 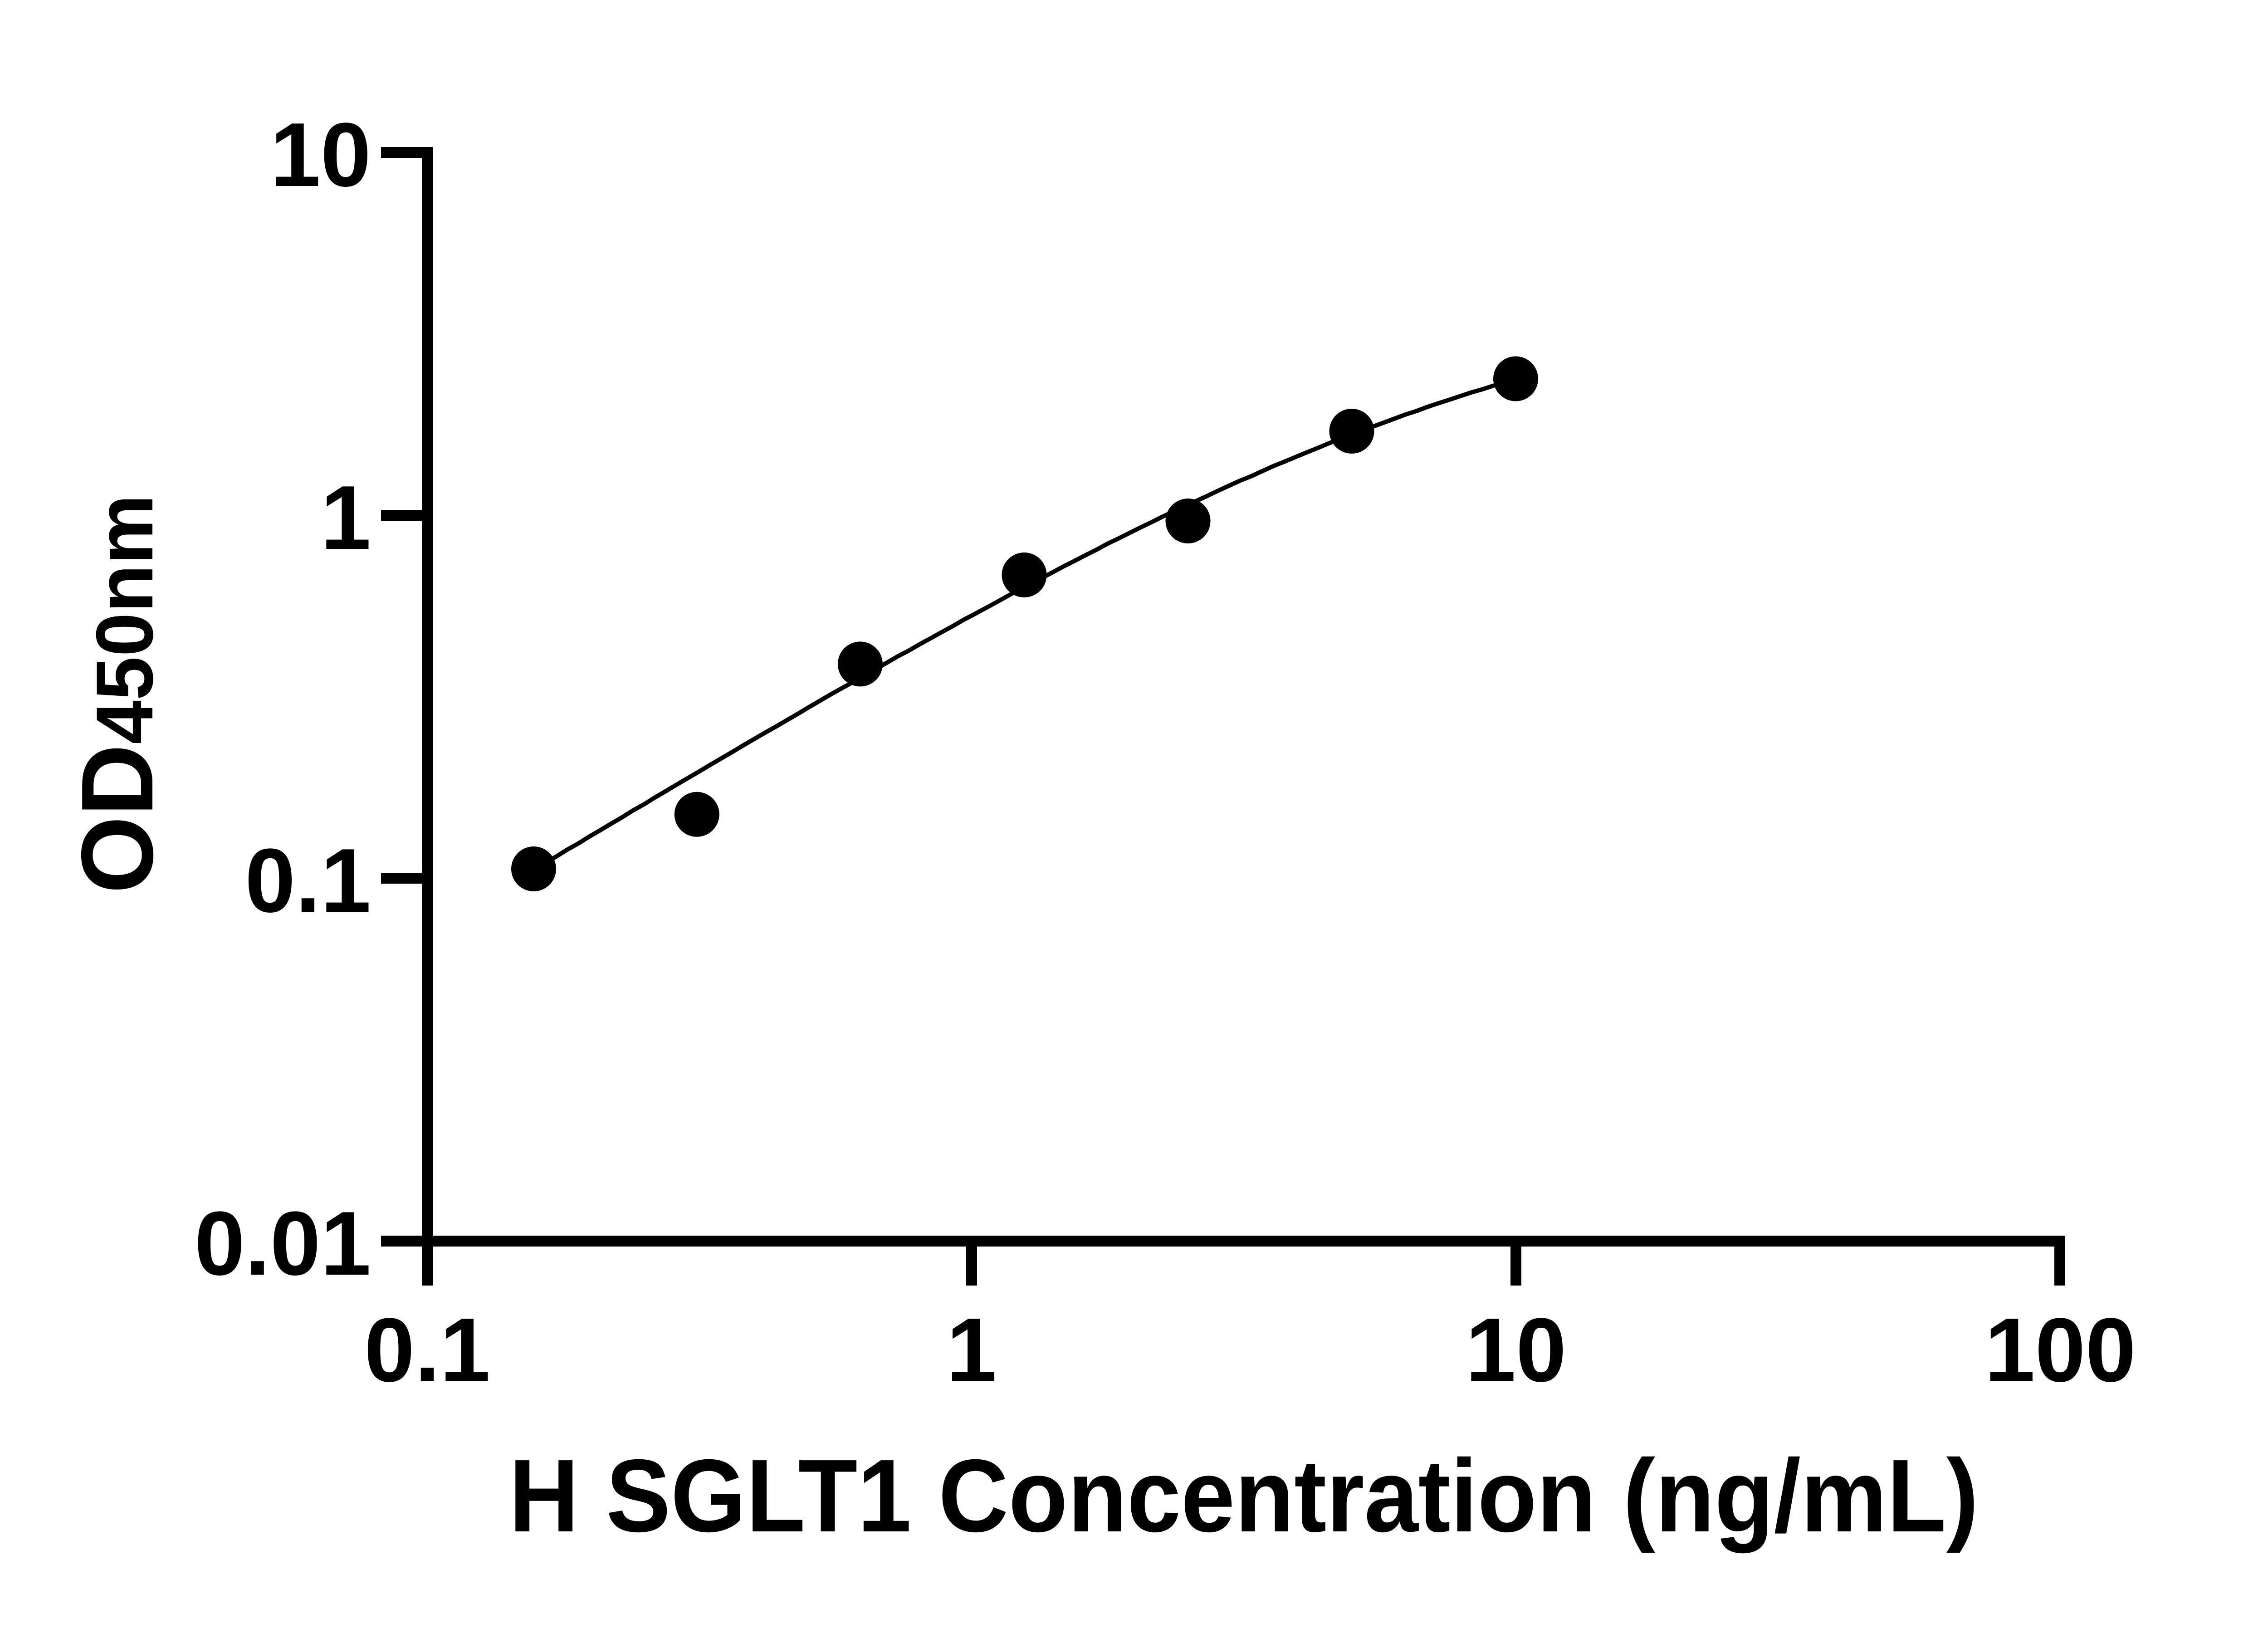 I want to click on svg-text: 100, so click(x=2060, y=1350).